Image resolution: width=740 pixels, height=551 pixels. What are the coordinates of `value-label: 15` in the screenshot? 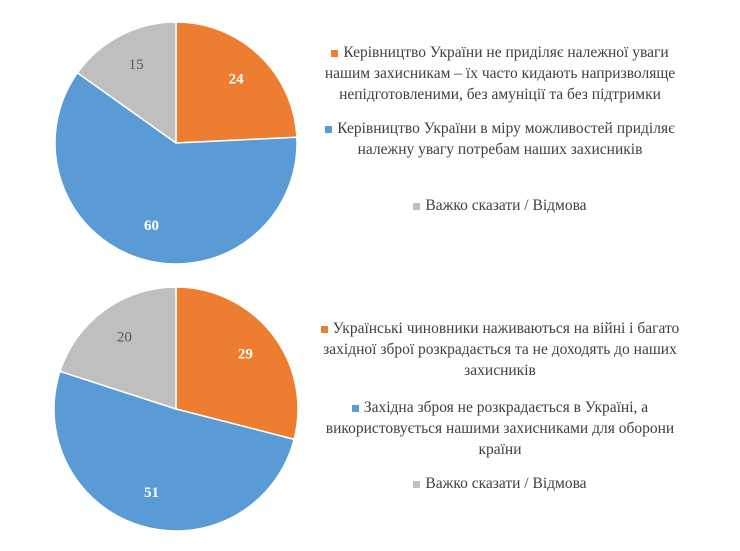 It's located at (136, 65).